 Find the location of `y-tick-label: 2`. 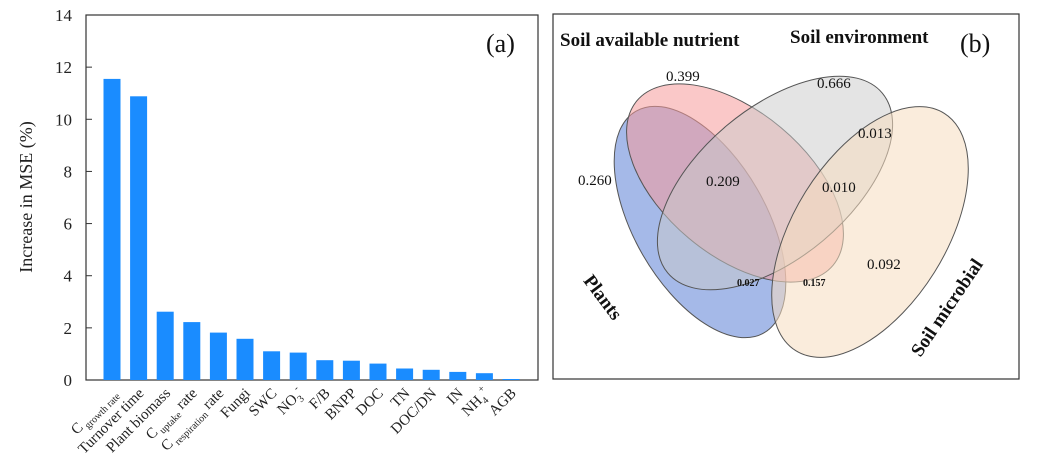

y-tick-label: 2 is located at coordinates (68, 328).